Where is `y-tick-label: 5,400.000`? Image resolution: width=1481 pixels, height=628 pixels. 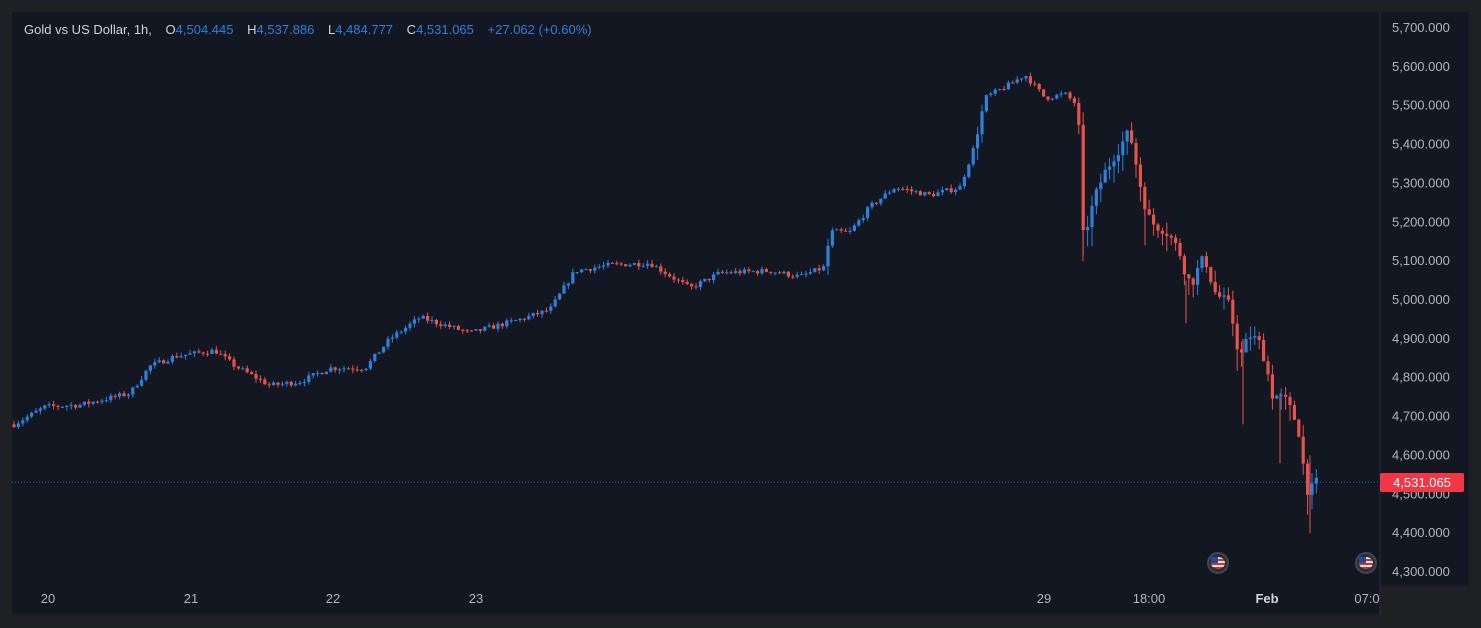 y-tick-label: 5,400.000 is located at coordinates (1421, 144).